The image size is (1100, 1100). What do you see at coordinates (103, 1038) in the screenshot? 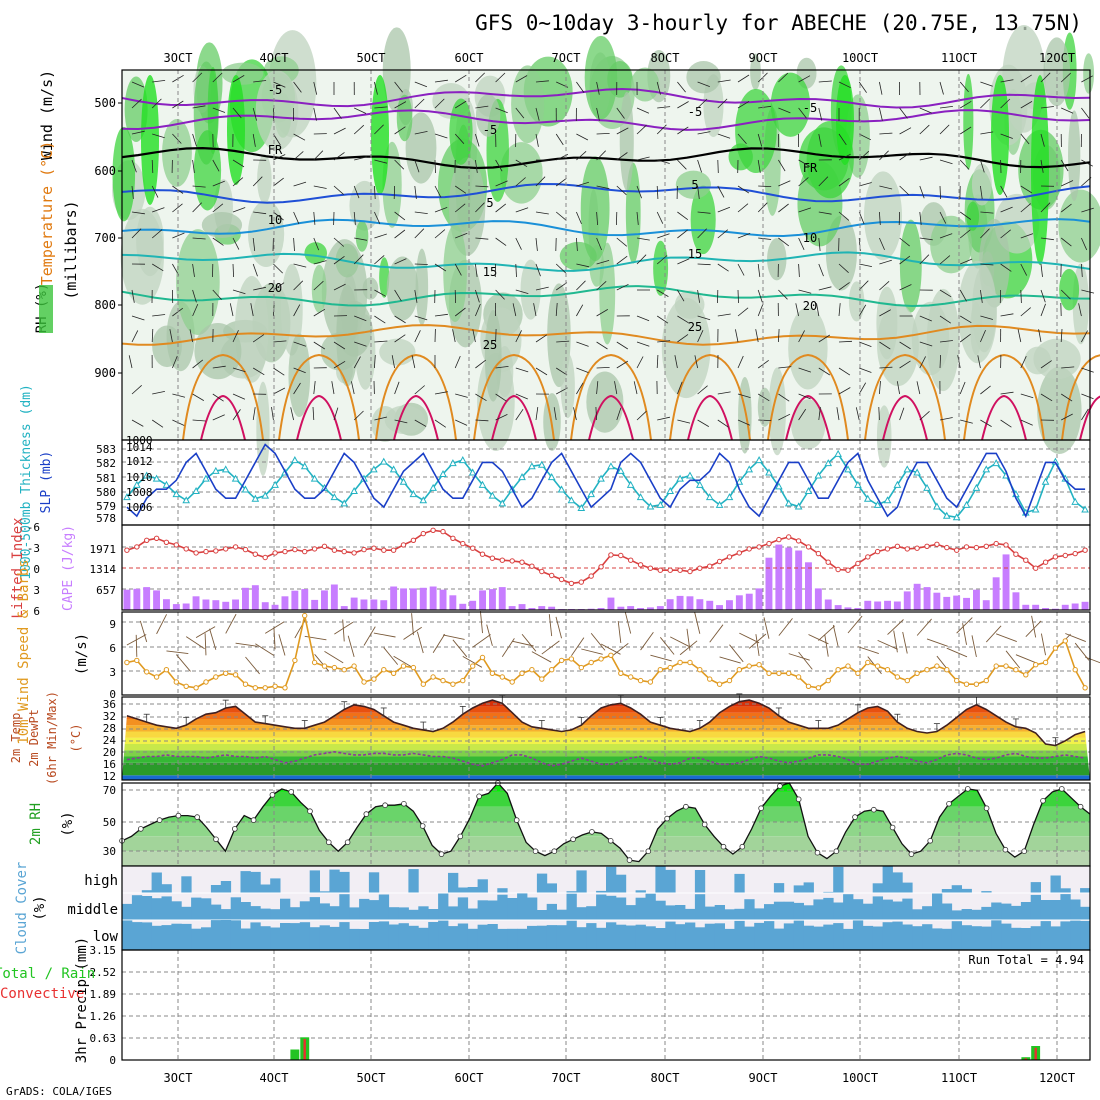
I see `precip-tick: 0.63` at bounding box center [103, 1038].